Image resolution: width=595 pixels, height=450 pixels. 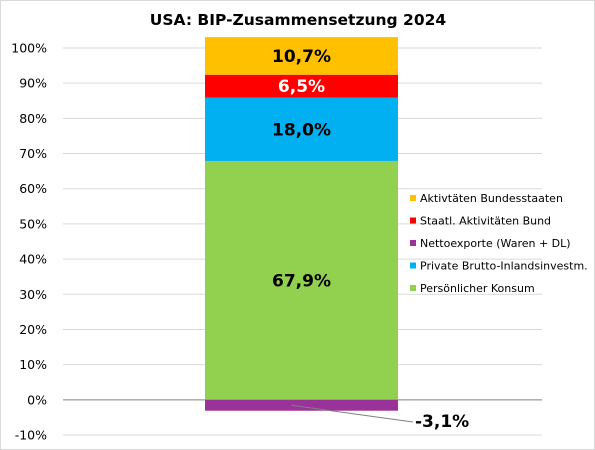 I want to click on y-tick-label: 0%, so click(x=37, y=399).